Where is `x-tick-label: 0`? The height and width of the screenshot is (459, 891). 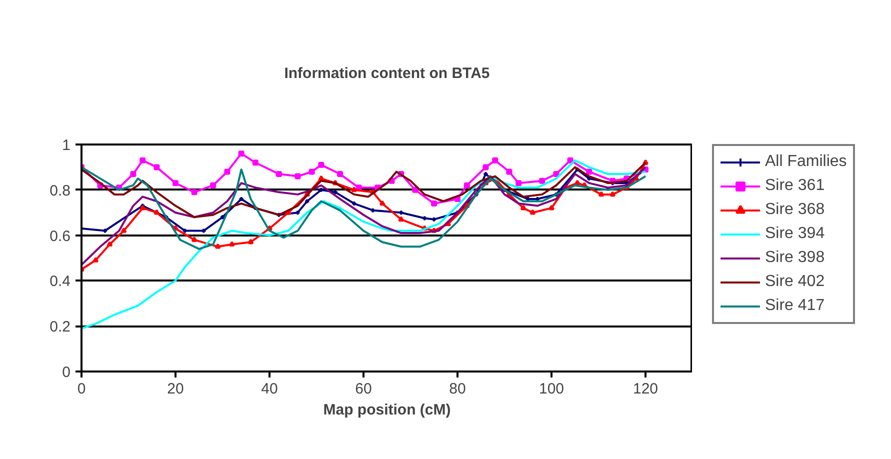
x-tick-label: 0 is located at coordinates (81, 389).